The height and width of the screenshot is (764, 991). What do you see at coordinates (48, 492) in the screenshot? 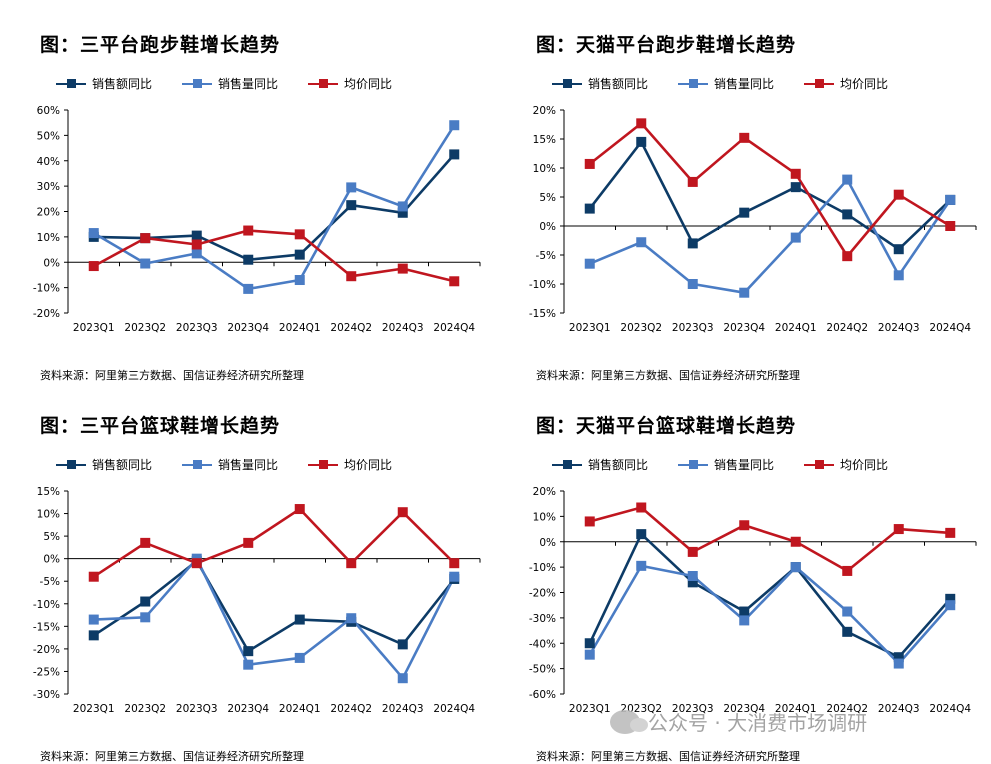
I see `y-tick-label: 15%` at bounding box center [48, 492].